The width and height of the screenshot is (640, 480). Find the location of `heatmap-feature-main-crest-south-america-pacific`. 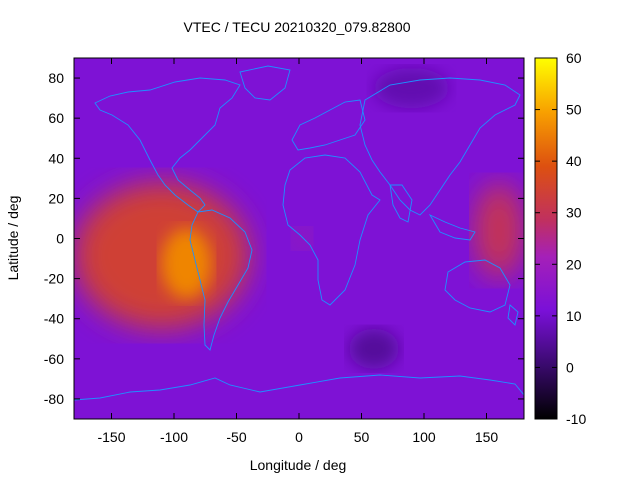

heatmap-feature-main-crest-south-america-pacific is located at coordinates (161, 255).